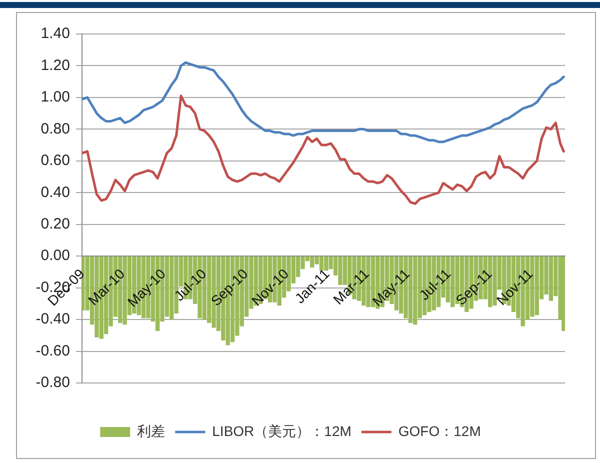 Image resolution: width=600 pixels, height=463 pixels. I want to click on legend-label: GOFO：12M, so click(439, 430).